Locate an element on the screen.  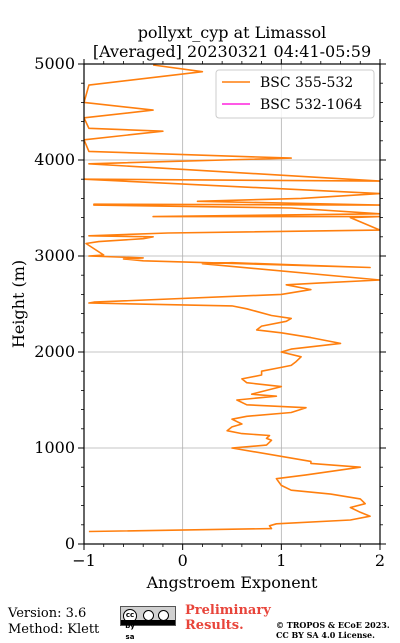
y-tick-label: 5000 is located at coordinates (54, 63).